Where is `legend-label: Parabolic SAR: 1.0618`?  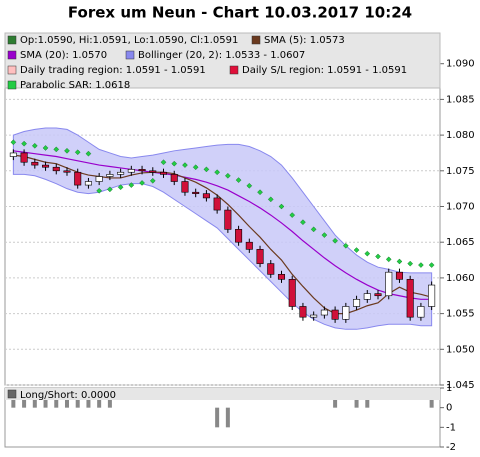 legend-label: Parabolic SAR: 1.0618 is located at coordinates (75, 85).